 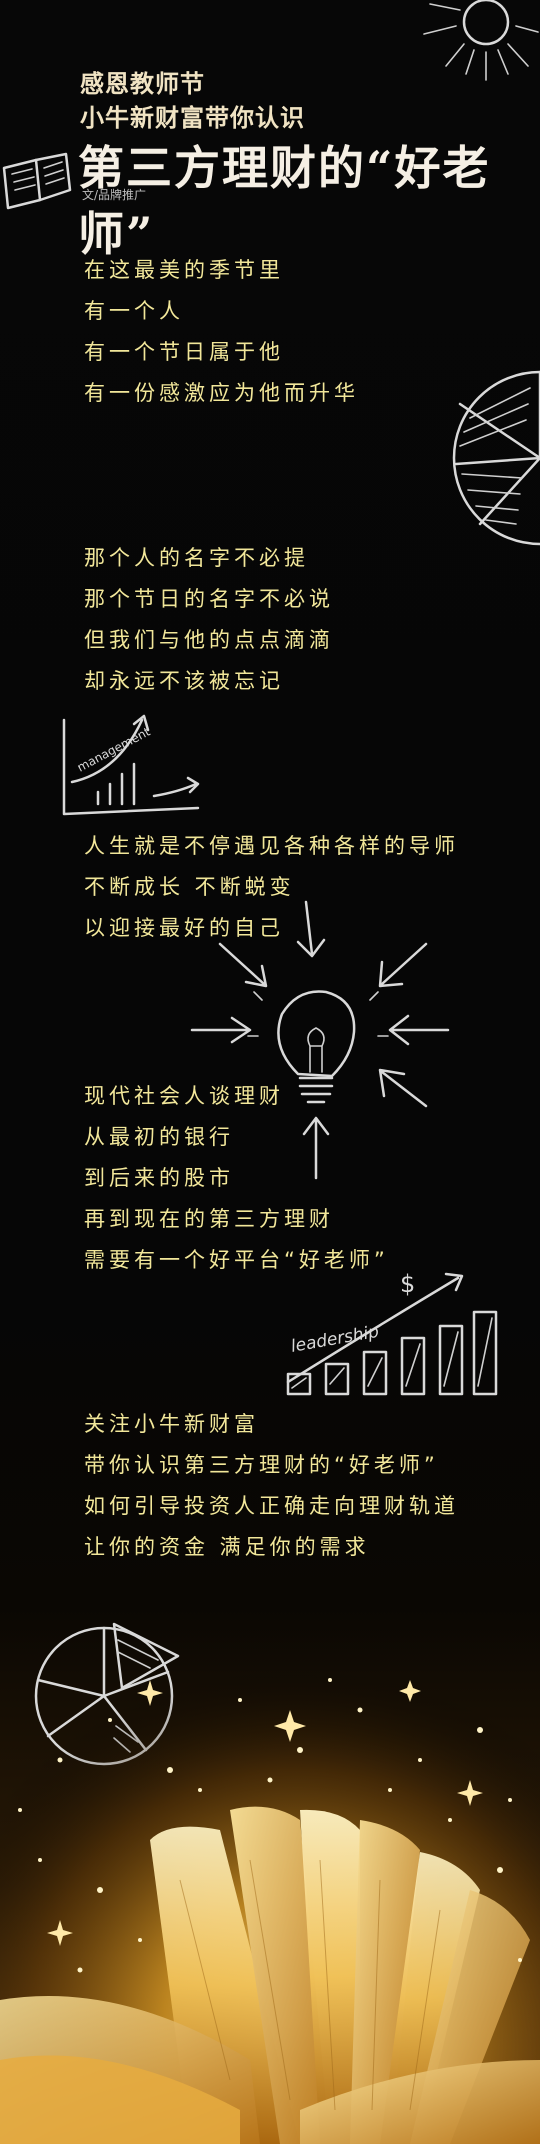 I want to click on poem-line: 有一份感激应为他而升华, so click(x=221, y=393).